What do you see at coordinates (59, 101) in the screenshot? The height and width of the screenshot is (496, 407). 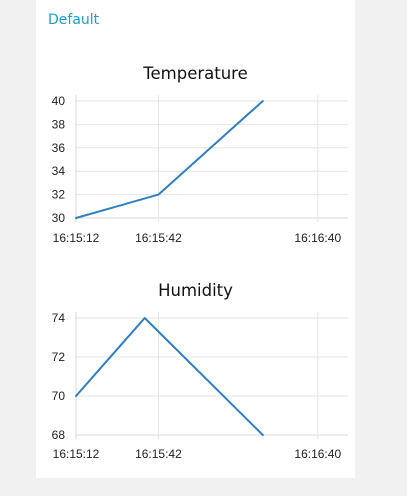 I see `y-tick-label: 40` at bounding box center [59, 101].